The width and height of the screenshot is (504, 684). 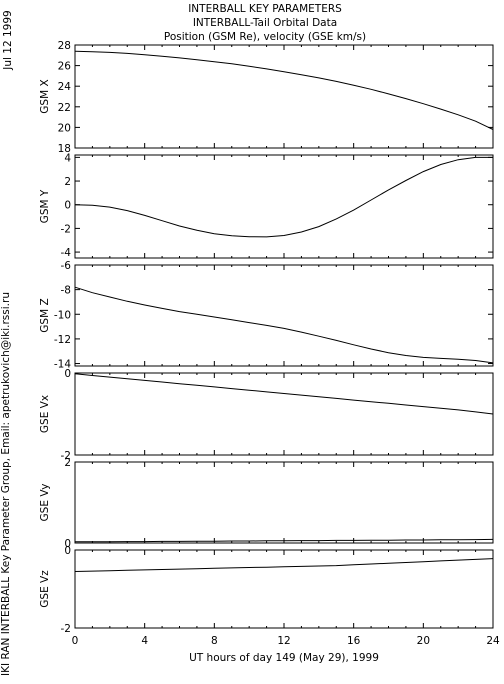 I want to click on panel-gse-vy: 0 2 GSE Vy, so click(x=266, y=503).